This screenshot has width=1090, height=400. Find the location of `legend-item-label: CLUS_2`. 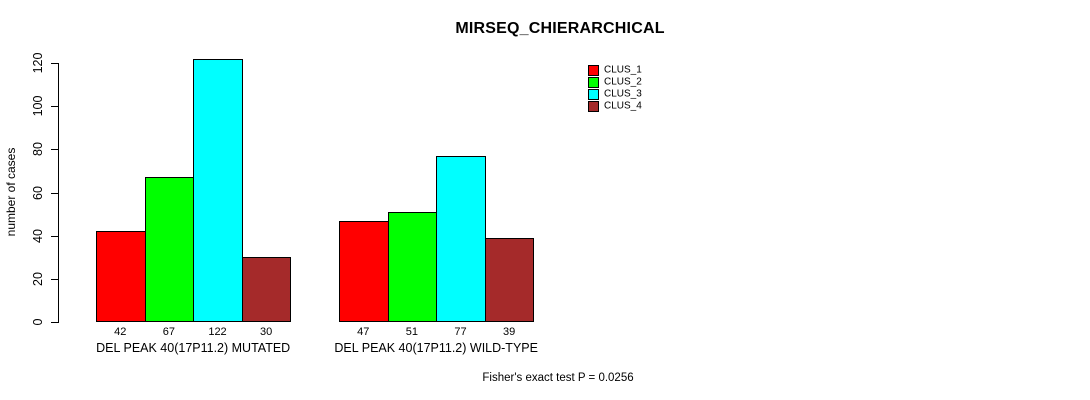

legend-item-label: CLUS_2 is located at coordinates (623, 82).